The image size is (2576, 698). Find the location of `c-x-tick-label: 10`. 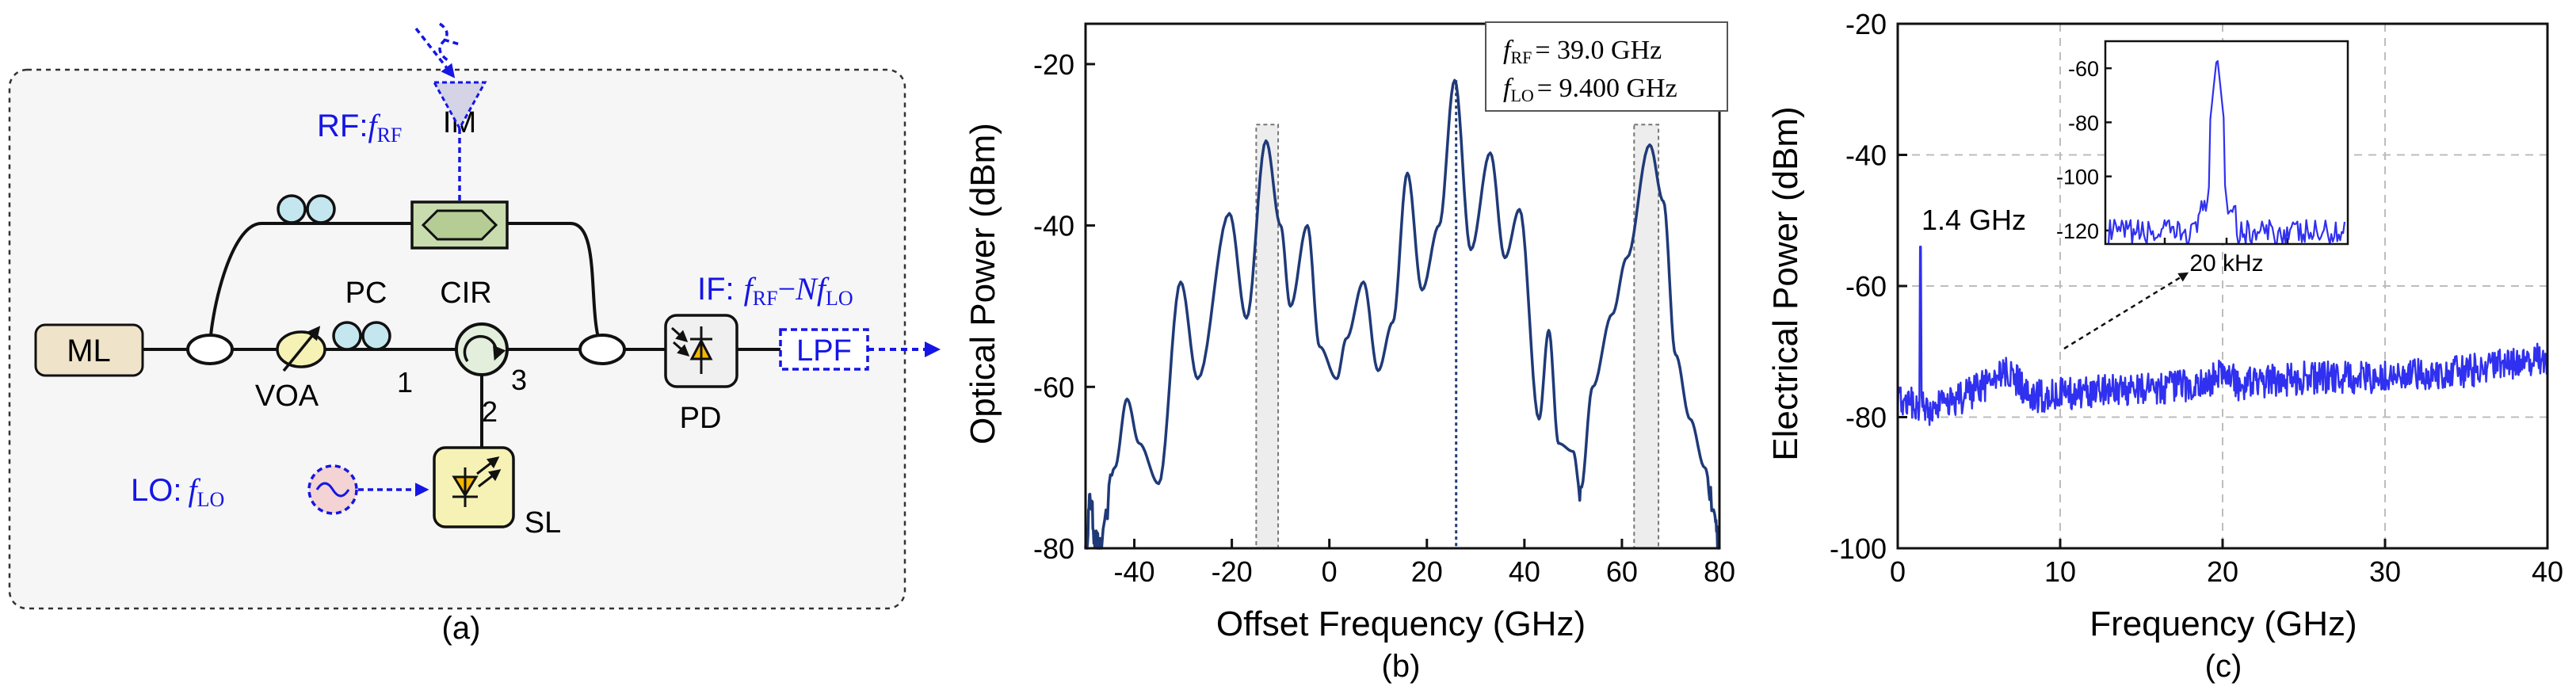

c-x-tick-label: 10 is located at coordinates (2060, 572).